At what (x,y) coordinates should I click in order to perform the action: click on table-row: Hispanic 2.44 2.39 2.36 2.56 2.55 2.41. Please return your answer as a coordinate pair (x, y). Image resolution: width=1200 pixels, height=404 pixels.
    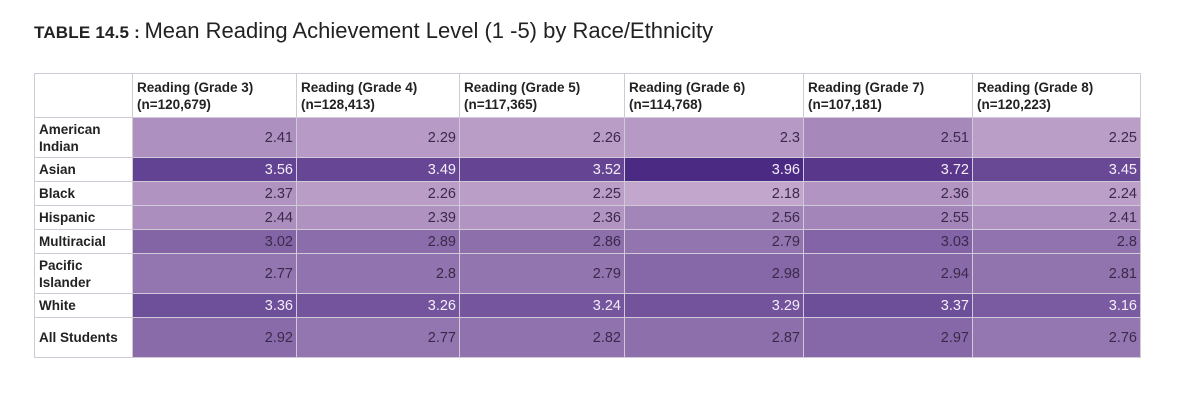
    Looking at the image, I should click on (587, 217).